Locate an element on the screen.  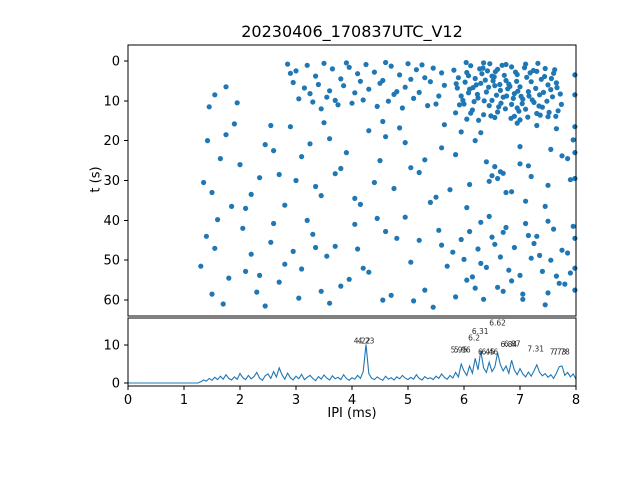
bottom-axes-frame is located at coordinates (352, 352).